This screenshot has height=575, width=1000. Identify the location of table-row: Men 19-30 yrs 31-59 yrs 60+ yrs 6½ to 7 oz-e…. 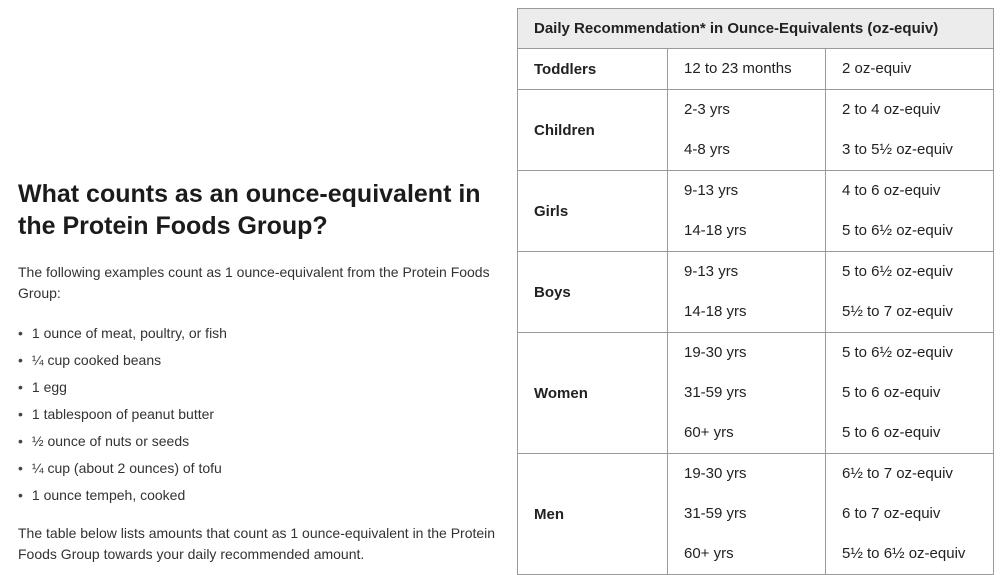
(755, 514).